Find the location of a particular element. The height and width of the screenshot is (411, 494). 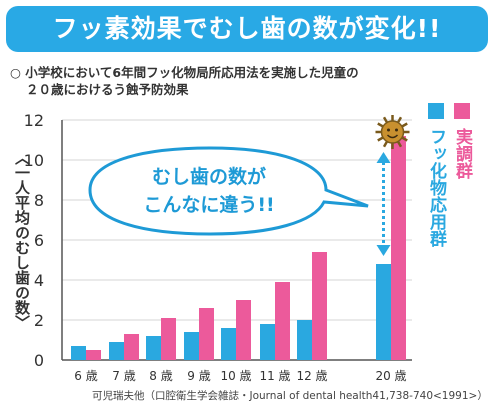

x-tick-label: 11 歳 is located at coordinates (274, 376).